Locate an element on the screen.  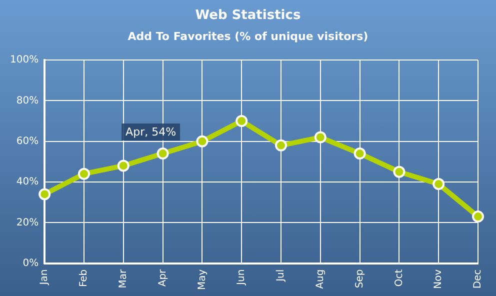
y-tick-label: 20% is located at coordinates (27, 222).